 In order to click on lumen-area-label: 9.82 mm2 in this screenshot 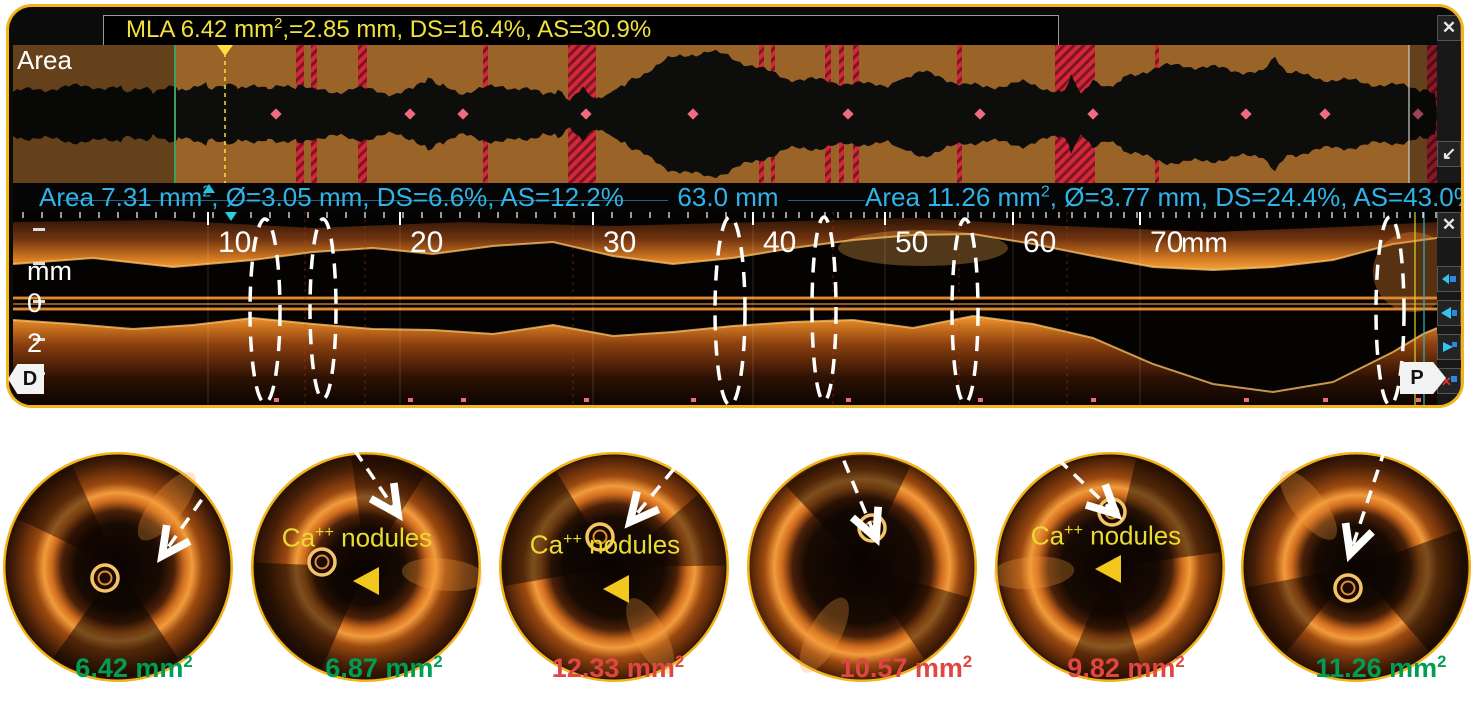, I will do `click(1126, 667)`.